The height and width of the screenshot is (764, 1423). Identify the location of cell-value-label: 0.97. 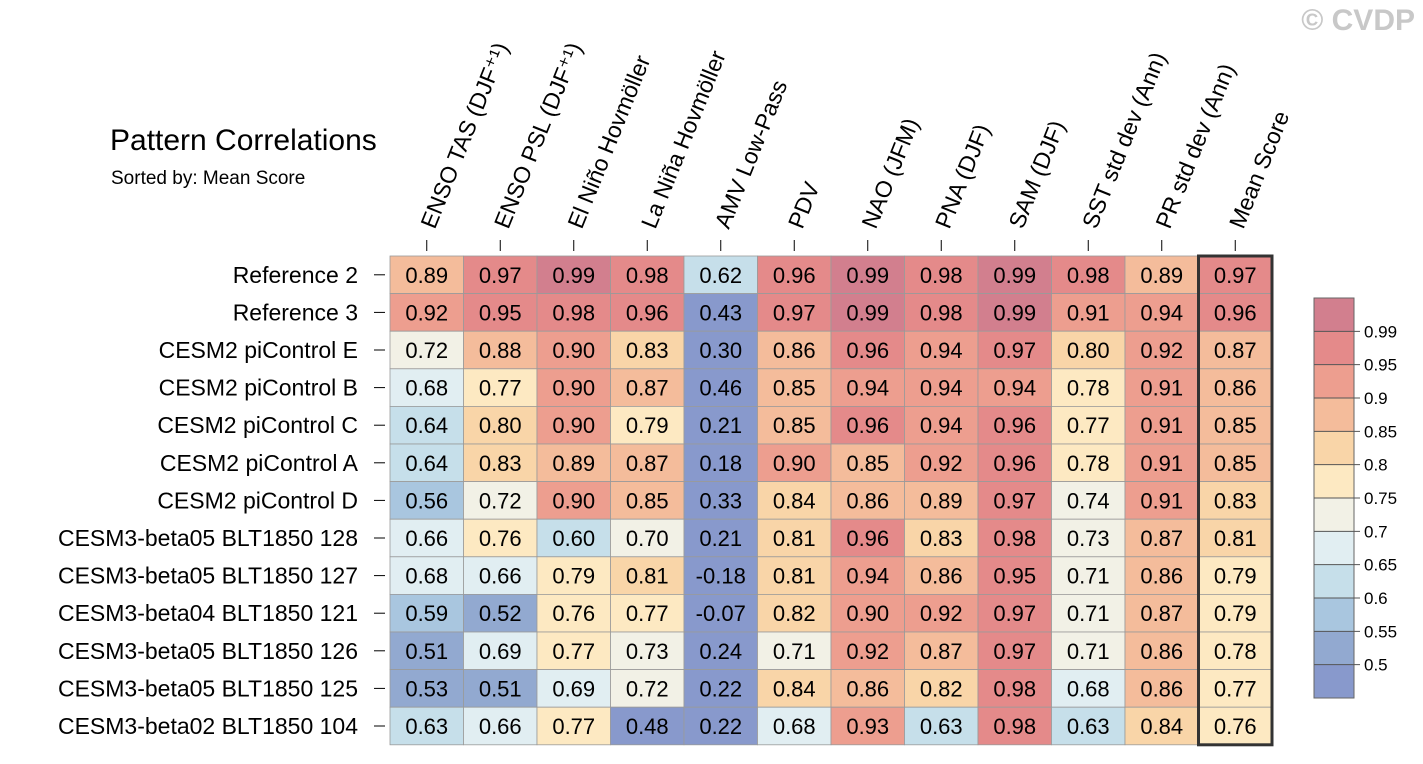
(794, 312).